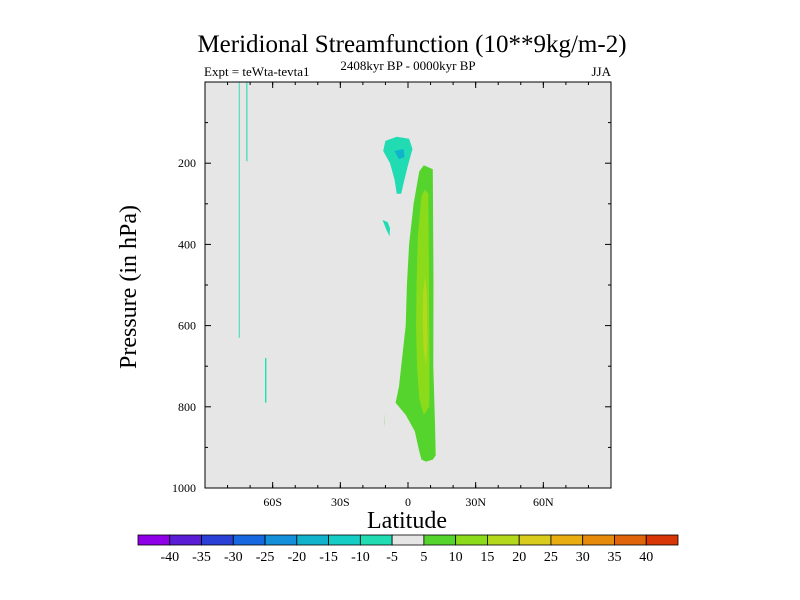 This screenshot has width=800, height=600. Describe the element at coordinates (187, 244) in the screenshot. I see `y-tick-label: 400` at that location.